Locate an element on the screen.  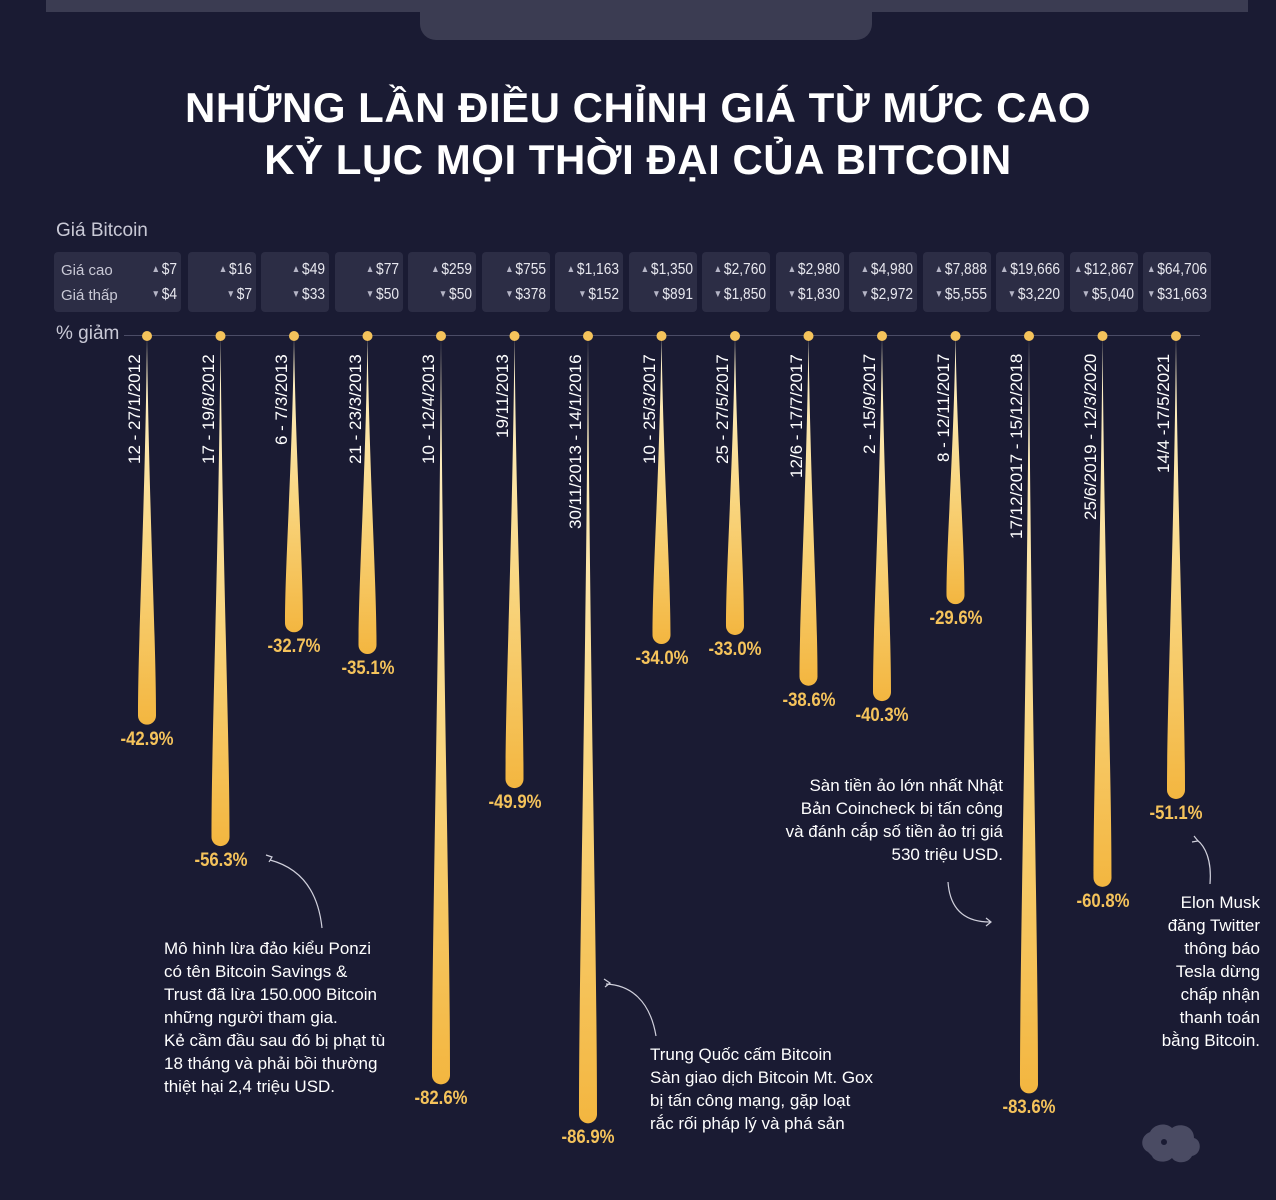
price-heading: Giá Bitcoin is located at coordinates (102, 230).